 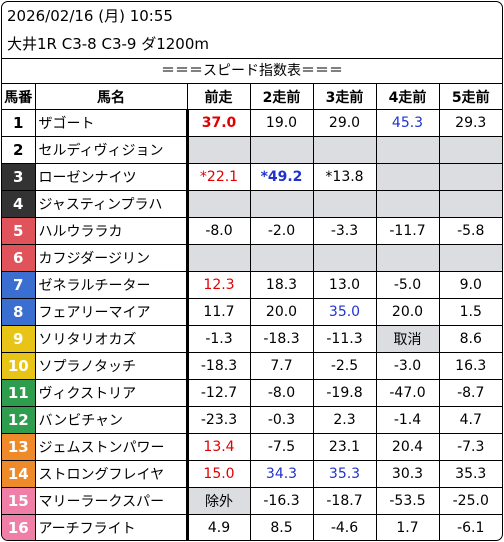 I want to click on col-header-name: 馬名, so click(x=111, y=97).